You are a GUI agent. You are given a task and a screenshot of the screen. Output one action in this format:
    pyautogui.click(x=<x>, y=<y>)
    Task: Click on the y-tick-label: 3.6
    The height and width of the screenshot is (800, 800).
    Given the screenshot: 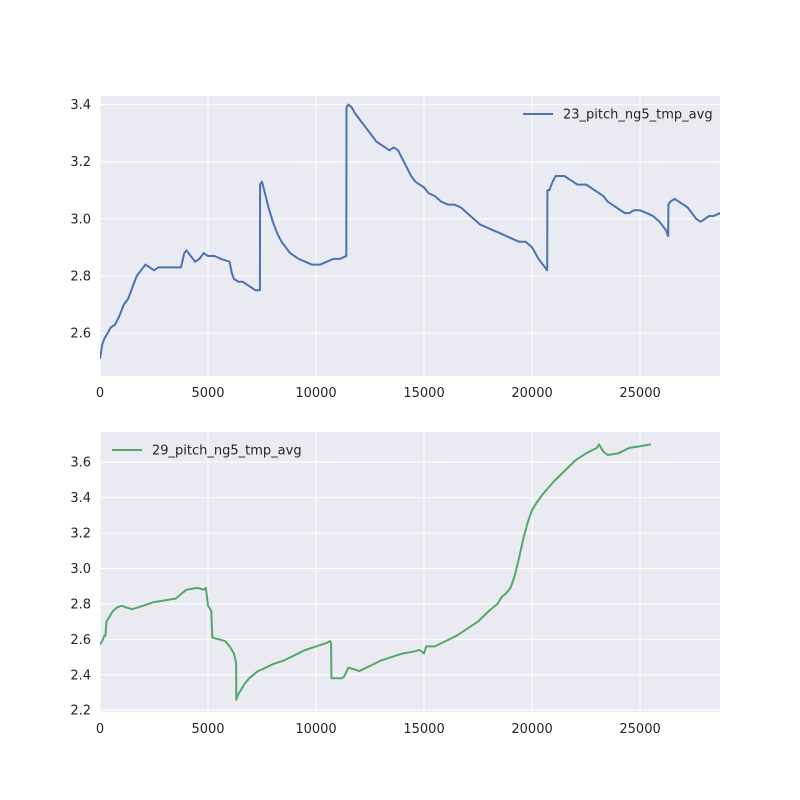 What is the action you would take?
    pyautogui.click(x=80, y=463)
    